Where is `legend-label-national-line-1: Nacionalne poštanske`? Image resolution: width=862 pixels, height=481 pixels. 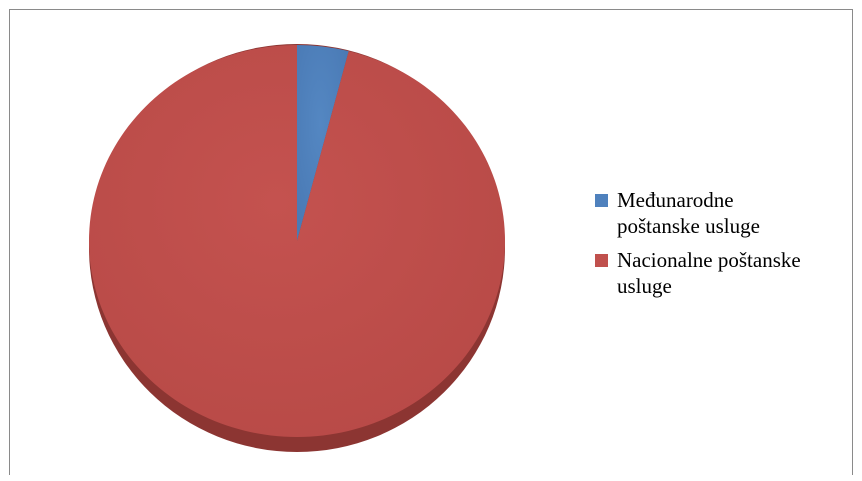
legend-label-national-line-1: Nacionalne poštanske is located at coordinates (709, 260).